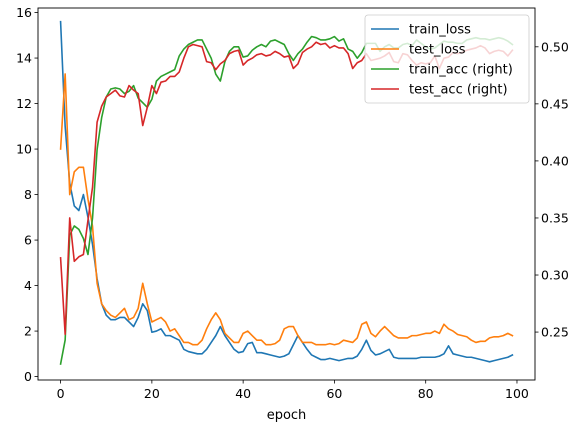 The image size is (583, 432). What do you see at coordinates (440, 30) in the screenshot?
I see `legend-label: train_loss` at bounding box center [440, 30].